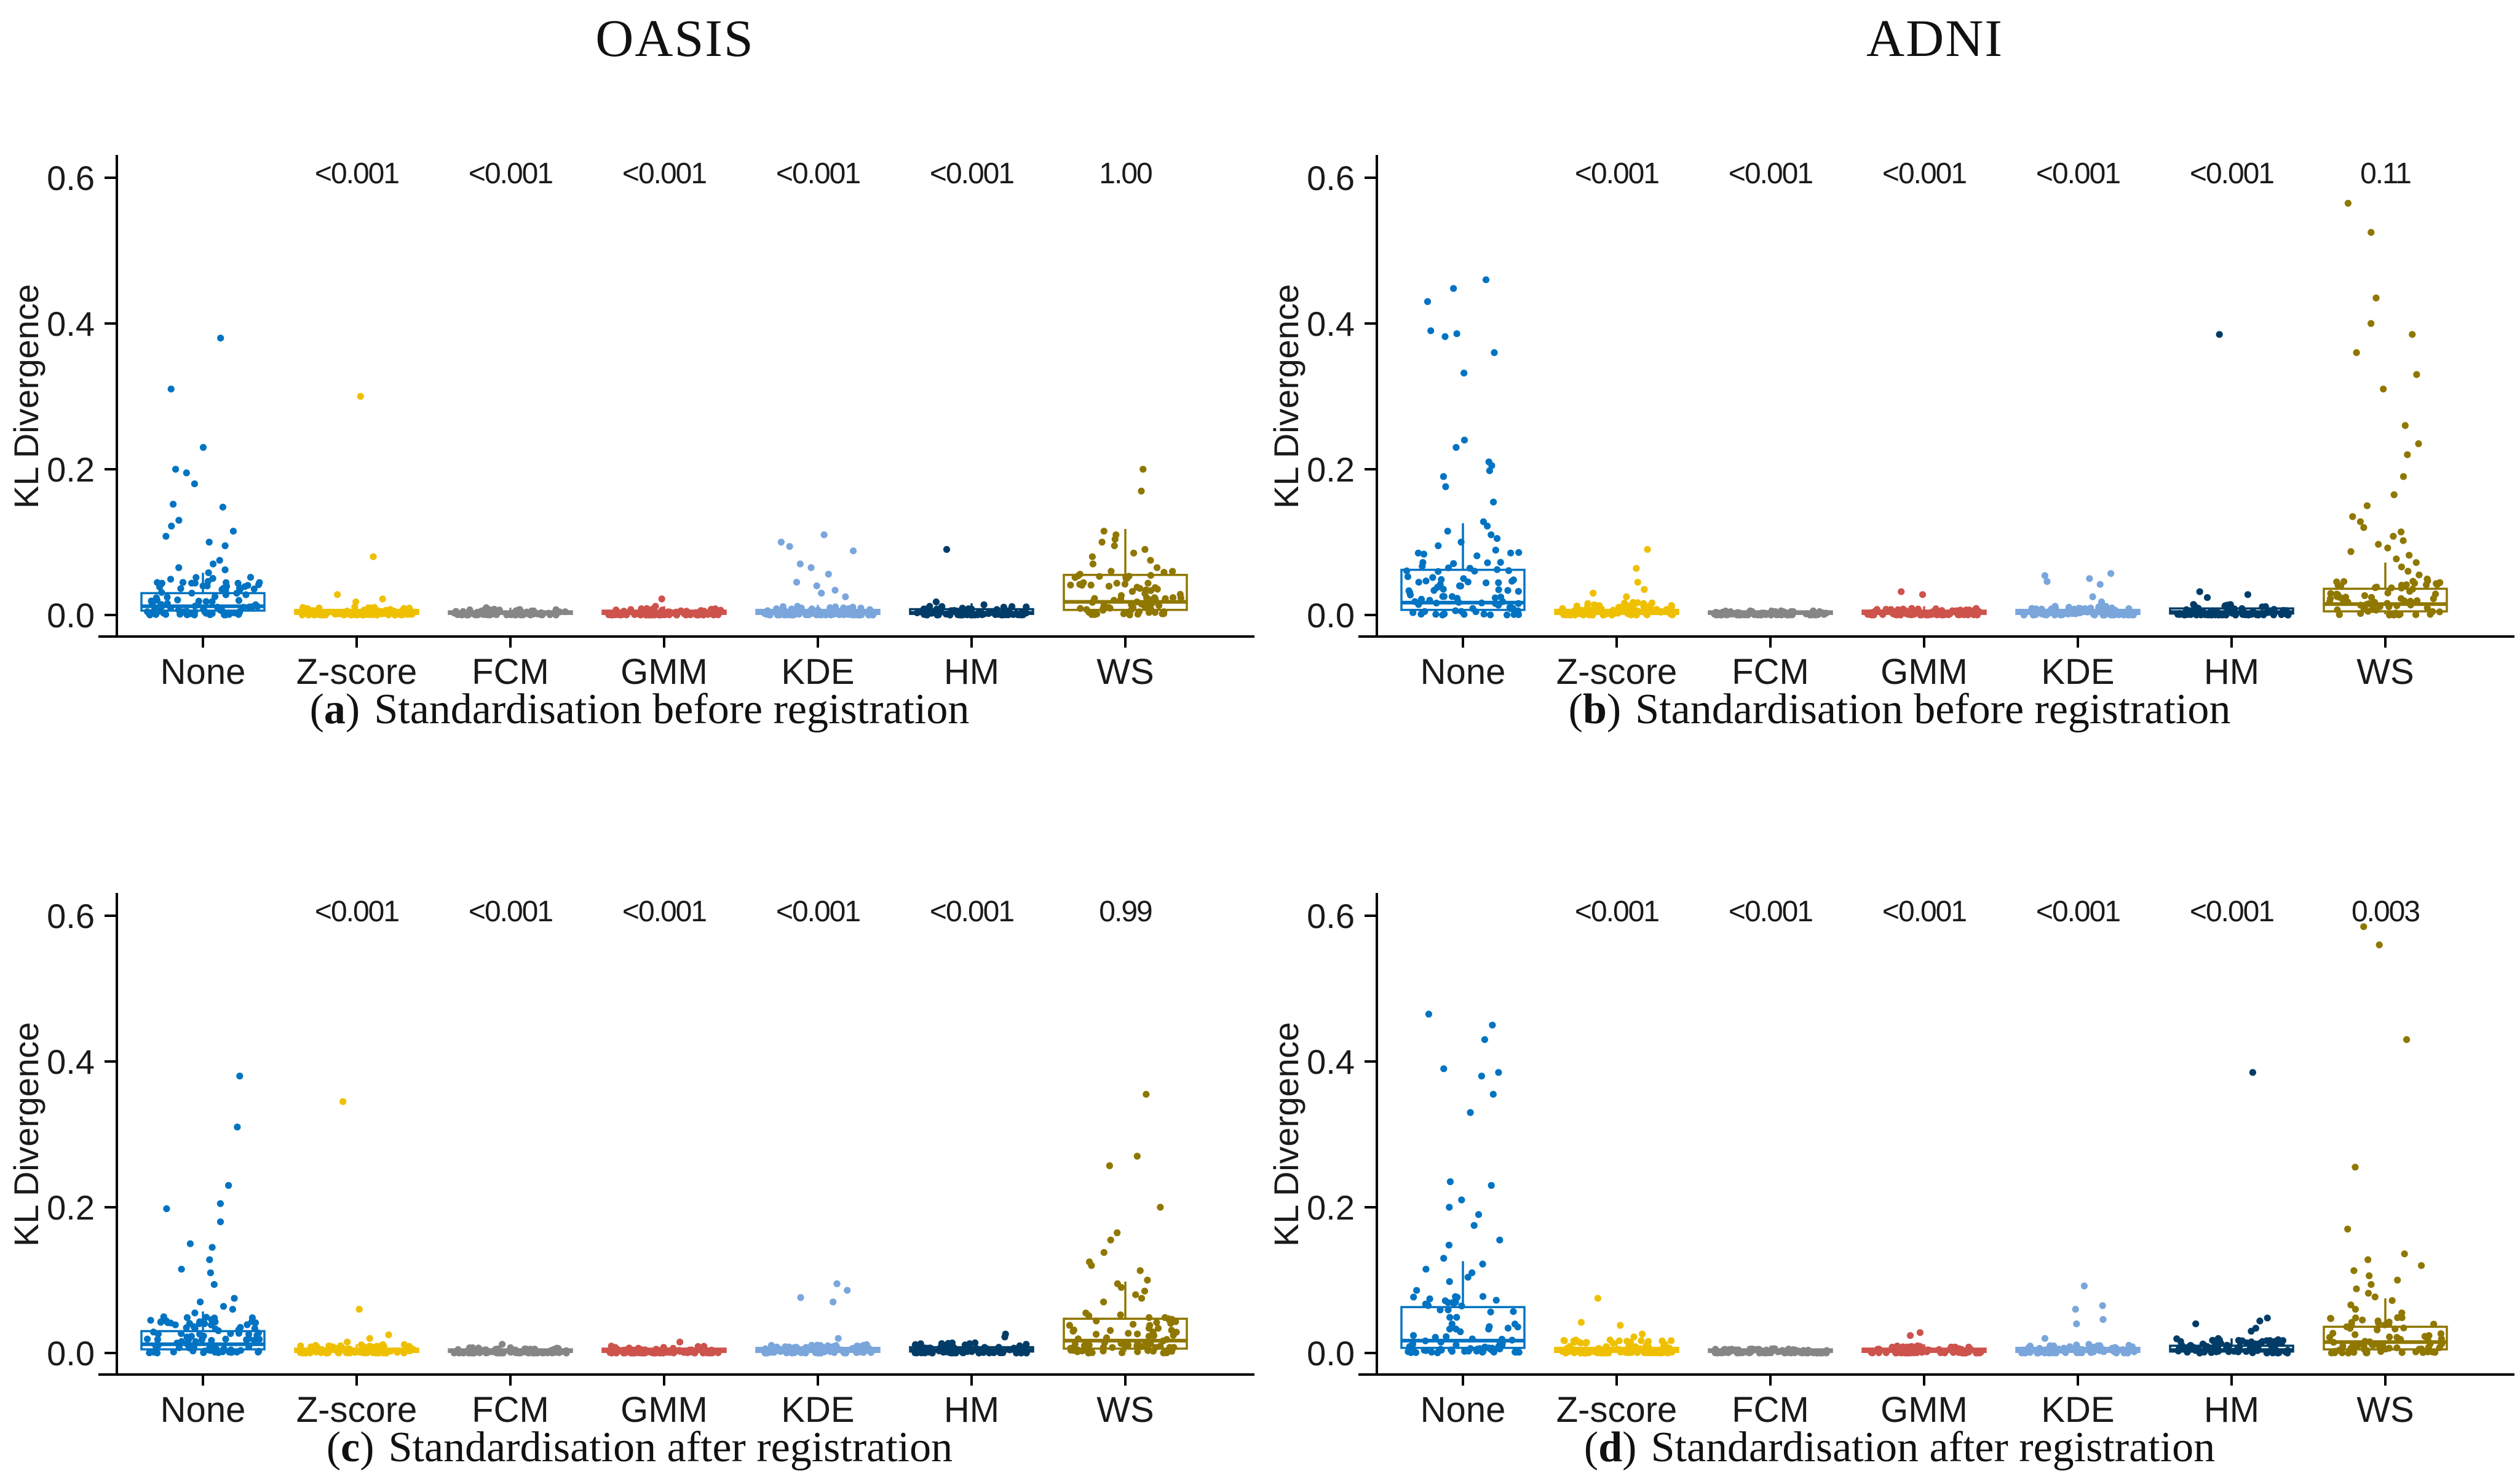 The image size is (2520, 1476). What do you see at coordinates (1331, 916) in the screenshot?
I see `y-tick-label: 0.6` at bounding box center [1331, 916].